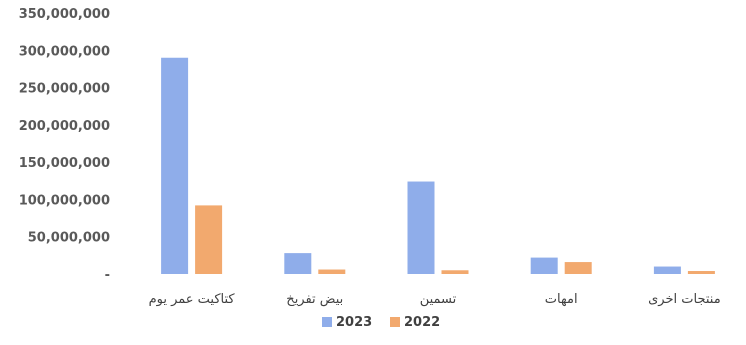 The width and height of the screenshot is (746, 345). I want to click on x-category-label: تسمين, so click(438, 299).